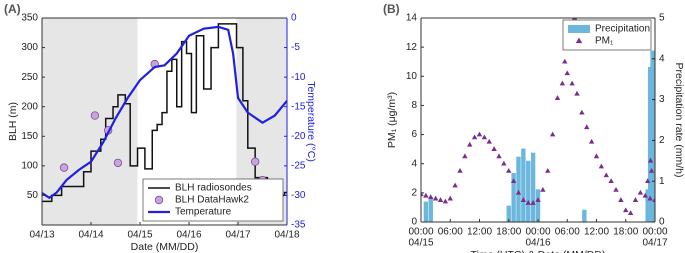 The width and height of the screenshot is (685, 253). I want to click on y-tick-label: 150, so click(29, 136).